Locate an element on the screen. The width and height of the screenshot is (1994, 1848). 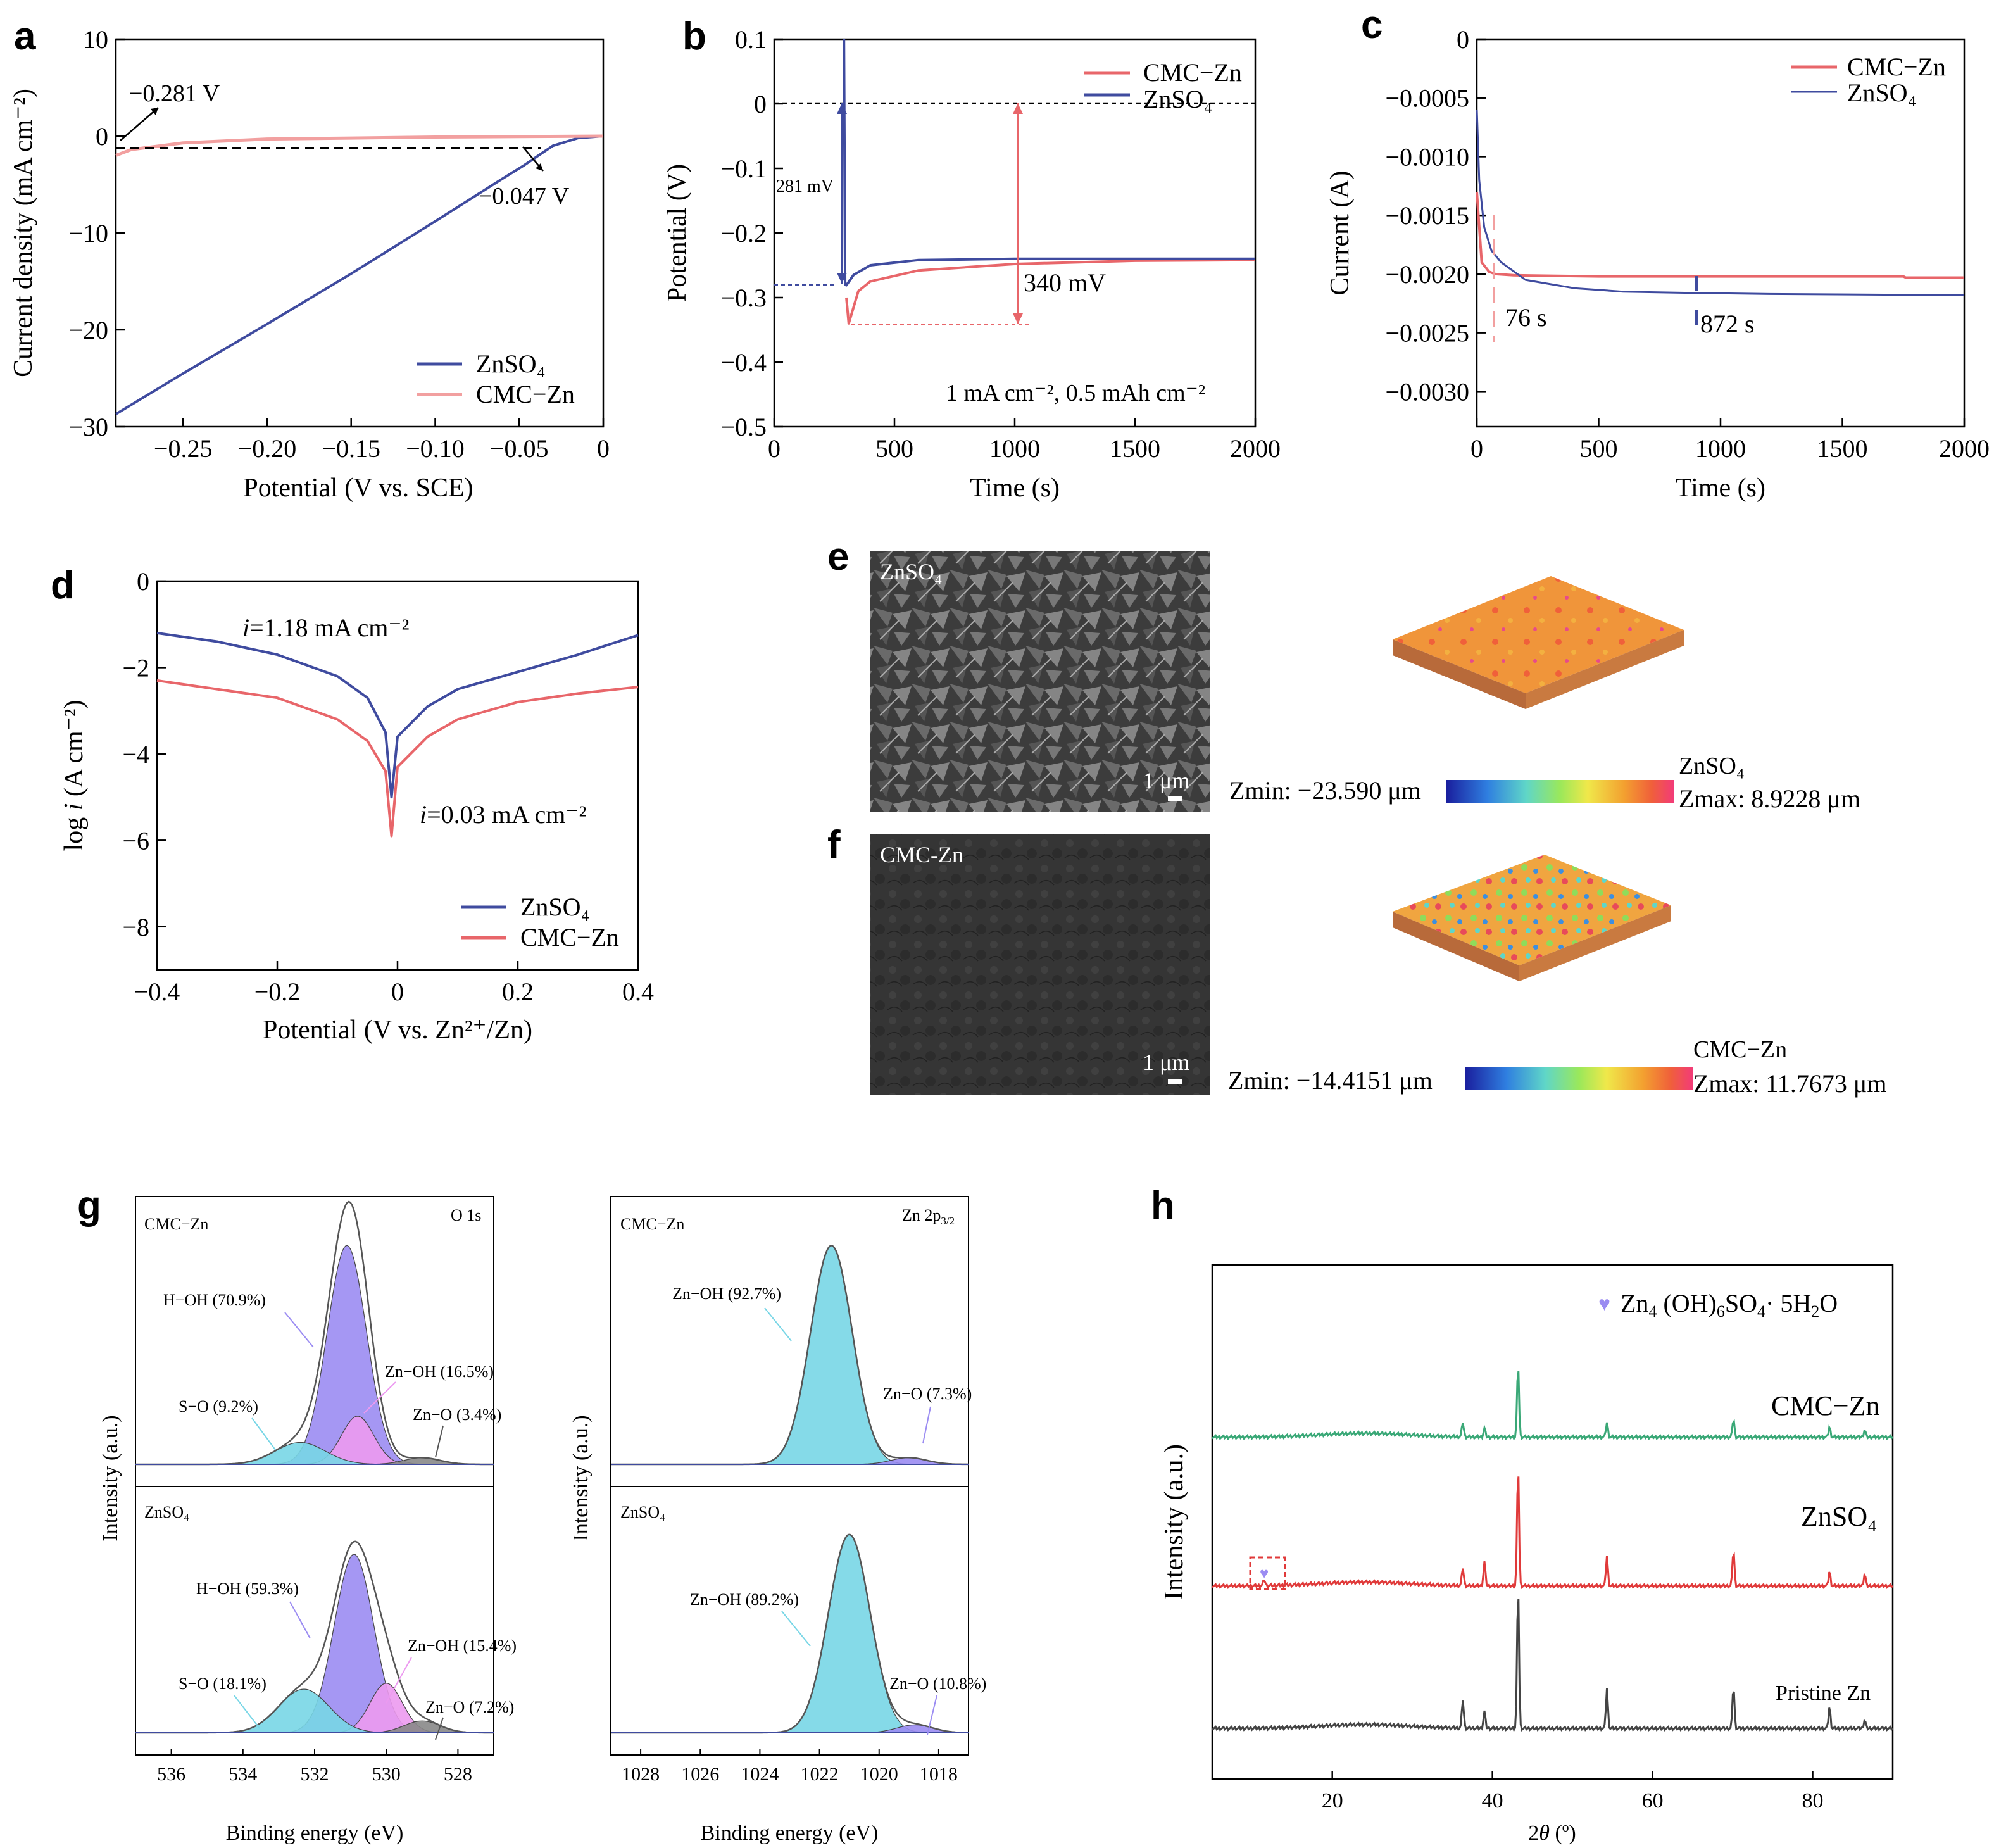
scale-bar-label: 1 μm is located at coordinates (1166, 1062).